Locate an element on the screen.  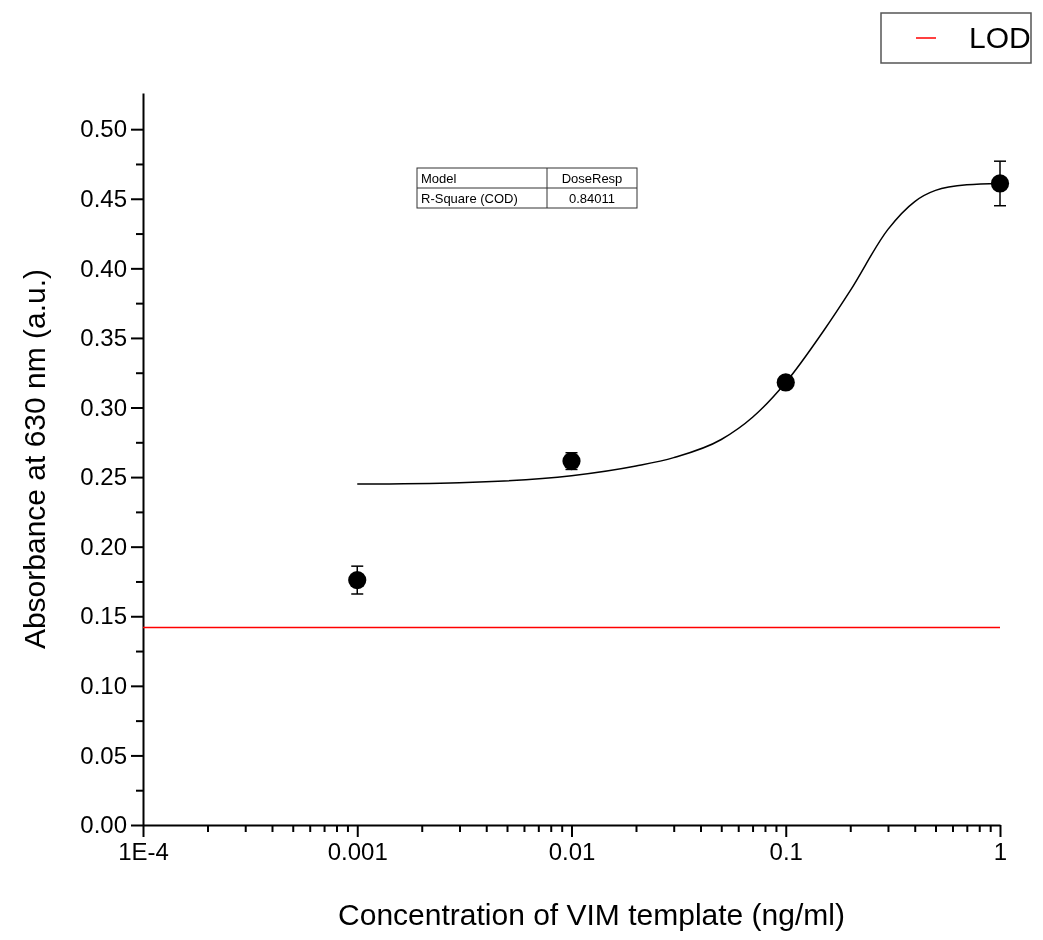
y-tick-label: 0.50 is located at coordinates (103, 129).